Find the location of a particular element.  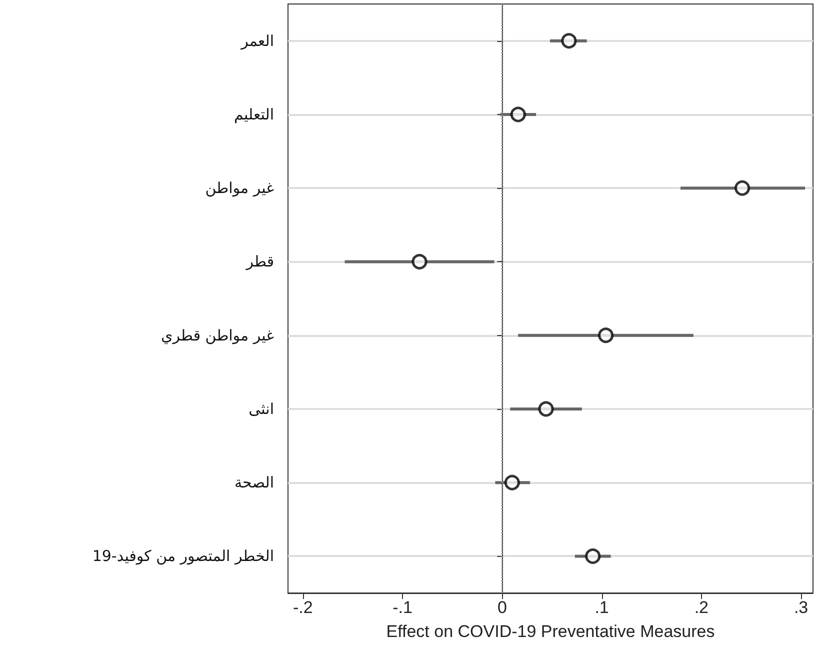

x-tick-label: .1 is located at coordinates (601, 607).